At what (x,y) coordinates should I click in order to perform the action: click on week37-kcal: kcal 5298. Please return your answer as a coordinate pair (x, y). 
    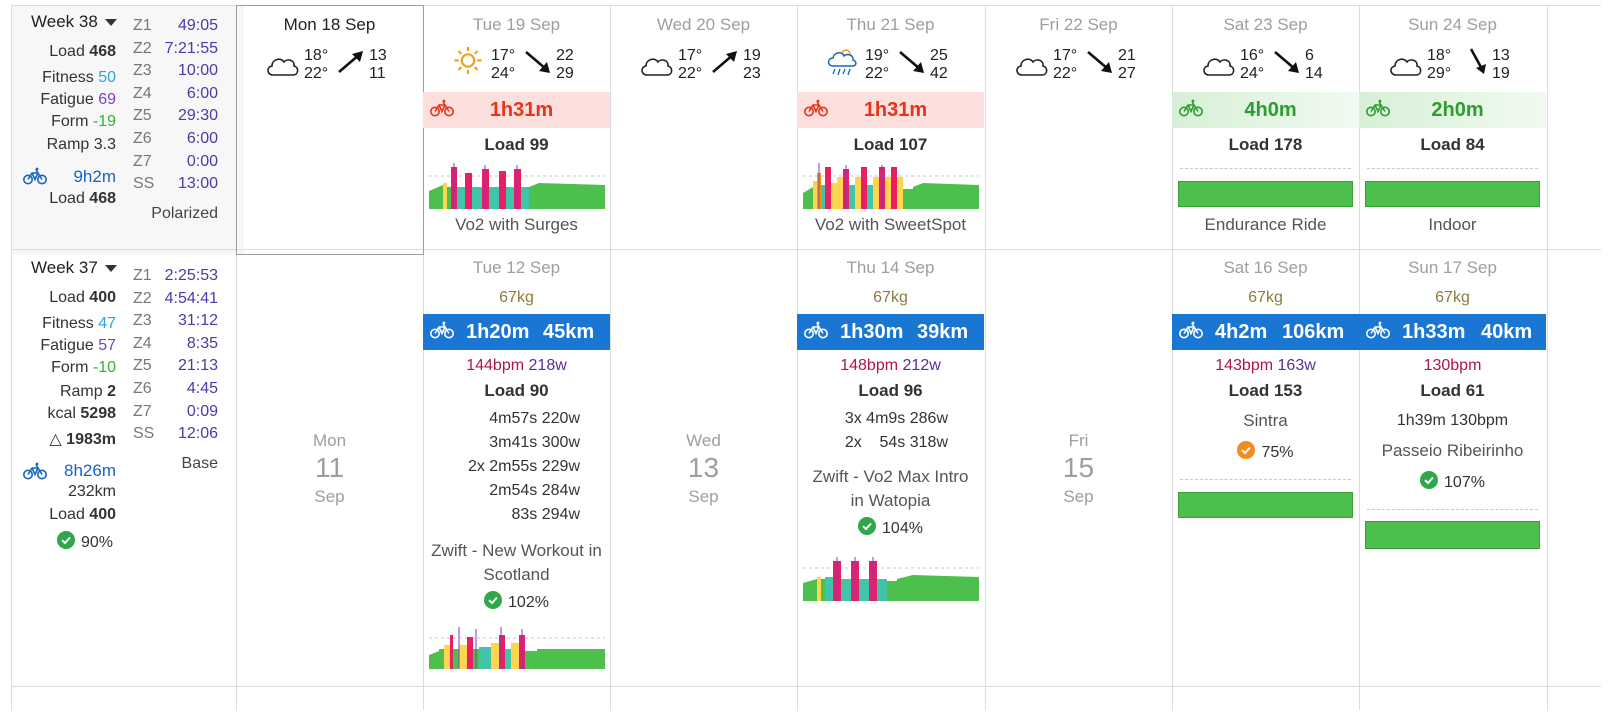
    Looking at the image, I should click on (82, 413).